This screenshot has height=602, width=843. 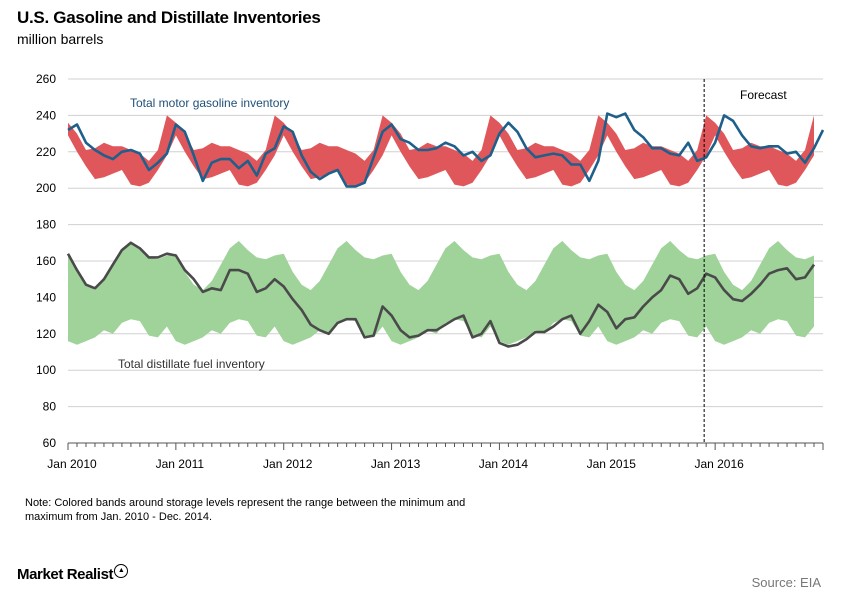 I want to click on source-label: Source: EIA, so click(x=786, y=582).